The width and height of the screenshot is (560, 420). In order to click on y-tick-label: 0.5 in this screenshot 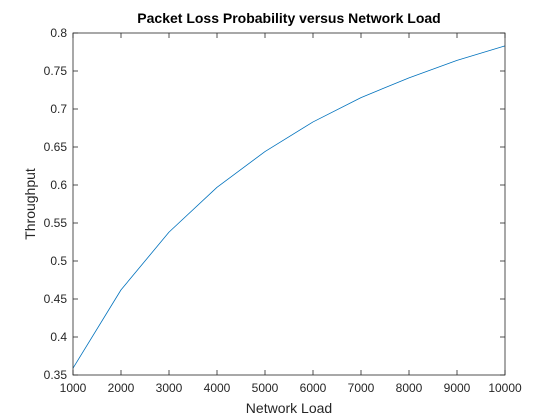, I will do `click(58, 261)`.